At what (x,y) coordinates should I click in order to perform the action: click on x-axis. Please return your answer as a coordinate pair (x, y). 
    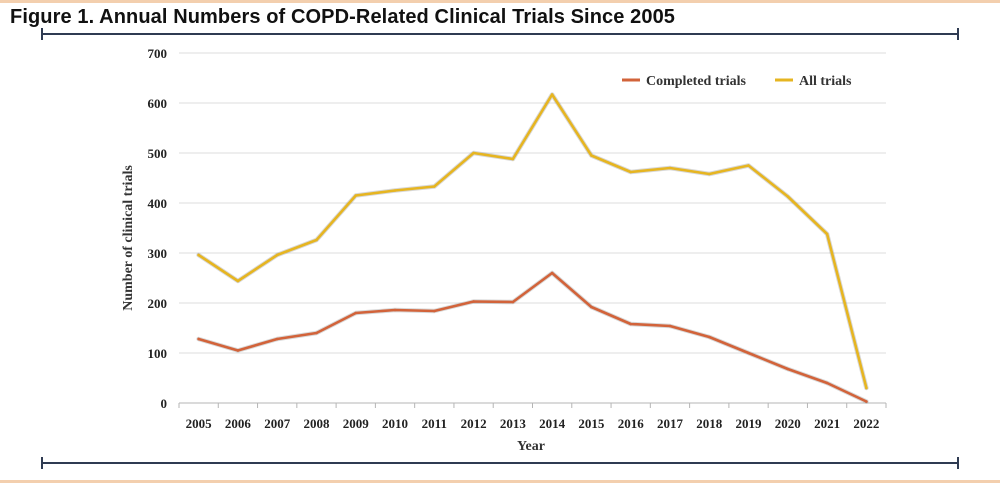
    Looking at the image, I should click on (532, 405).